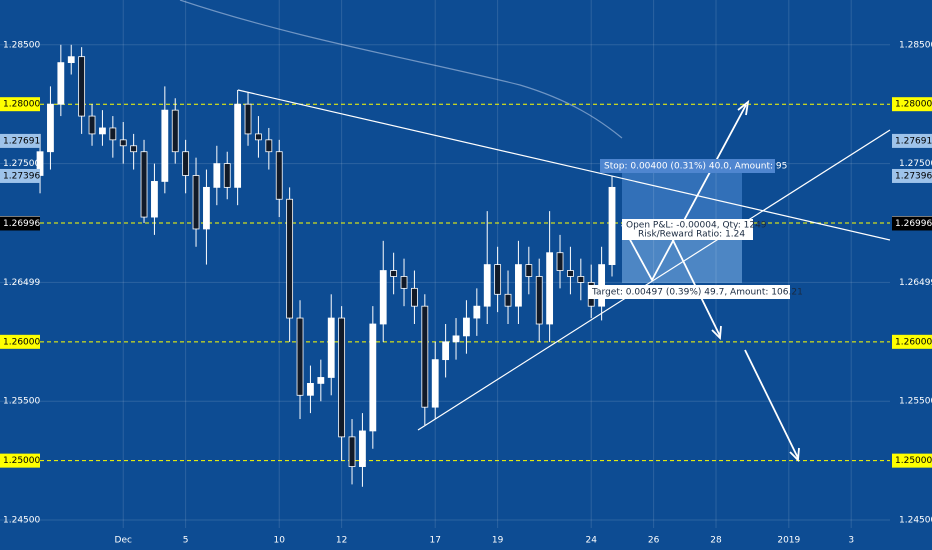 The width and height of the screenshot is (932, 550). Describe the element at coordinates (341, 541) in the screenshot. I see `x-tick-label: 12` at that location.